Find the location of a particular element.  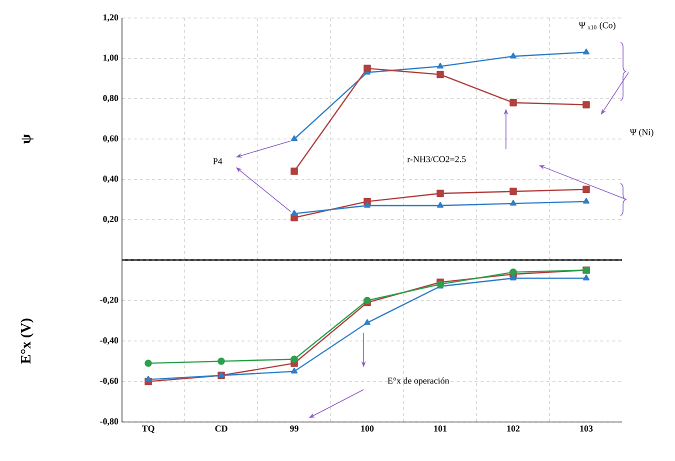

annotation: E°x de operación is located at coordinates (419, 381).